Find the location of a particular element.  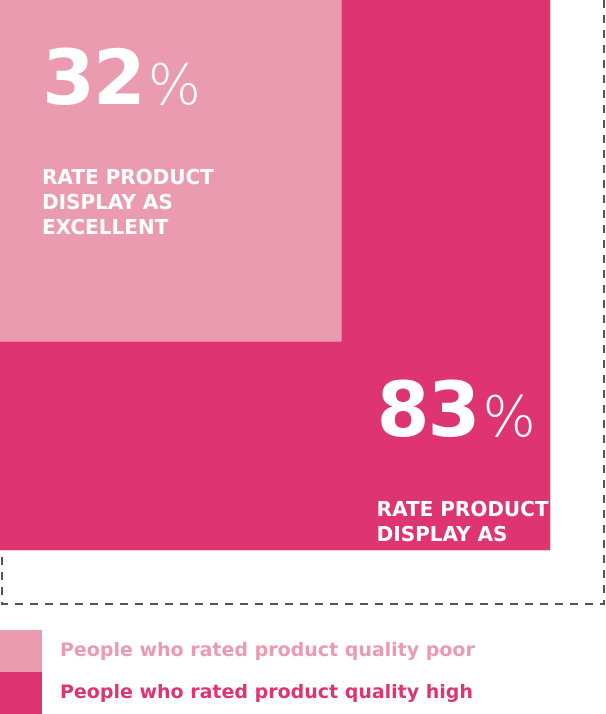

value-label: 32% is located at coordinates (121, 78).